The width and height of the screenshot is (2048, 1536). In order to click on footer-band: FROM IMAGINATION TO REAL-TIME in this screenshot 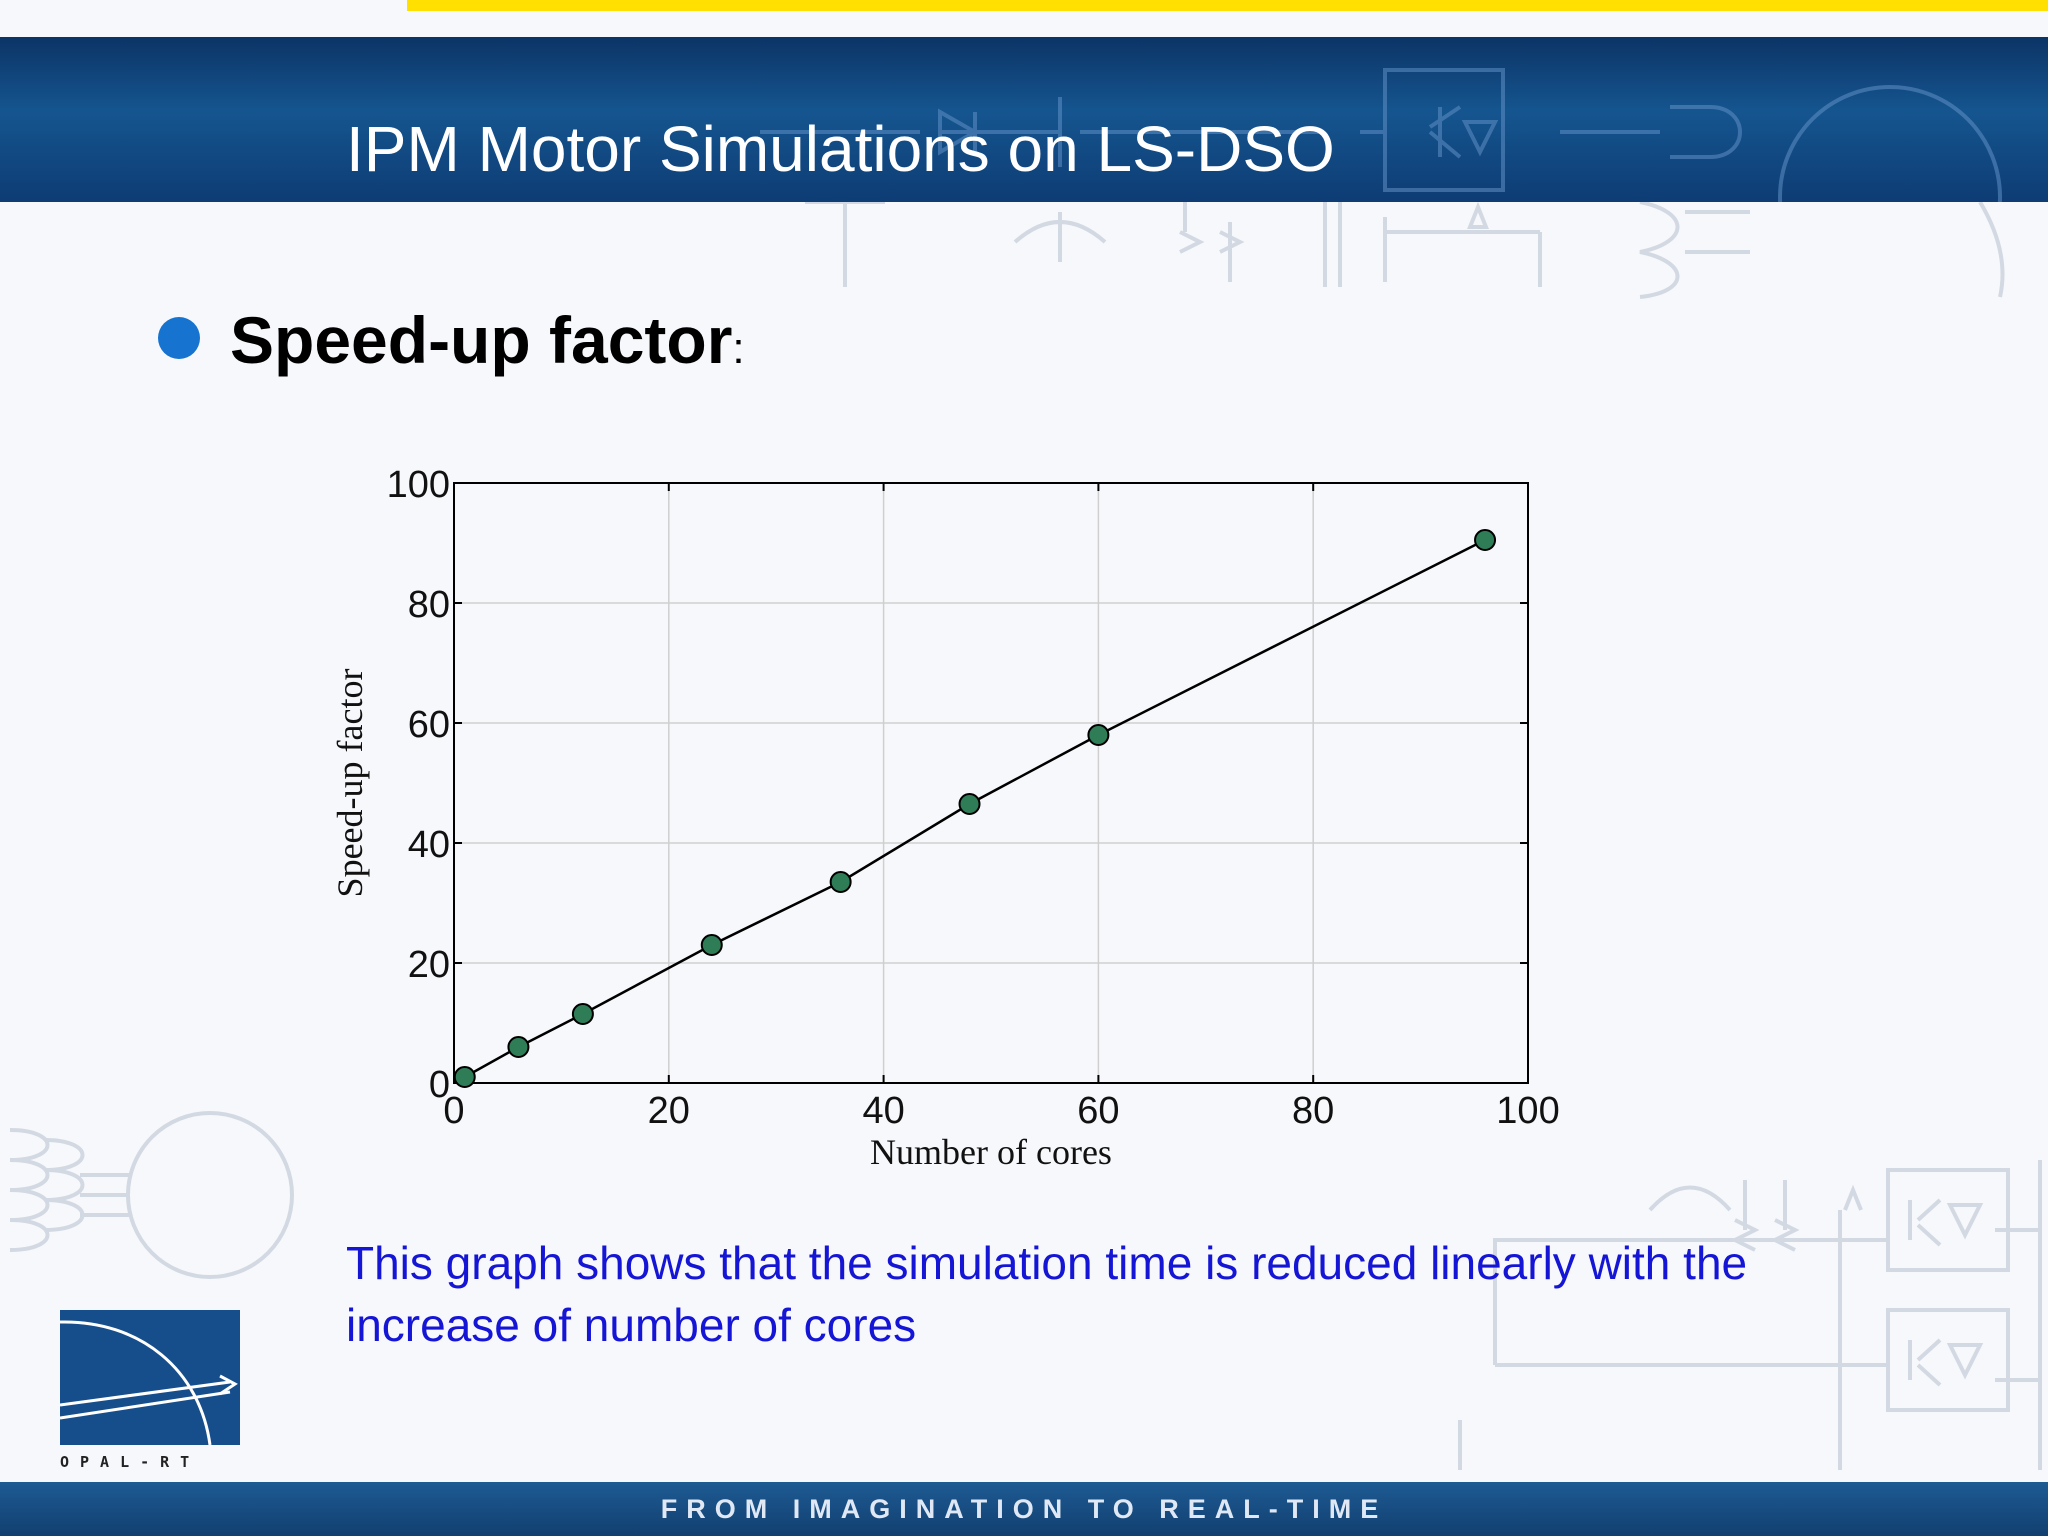, I will do `click(1024, 1509)`.